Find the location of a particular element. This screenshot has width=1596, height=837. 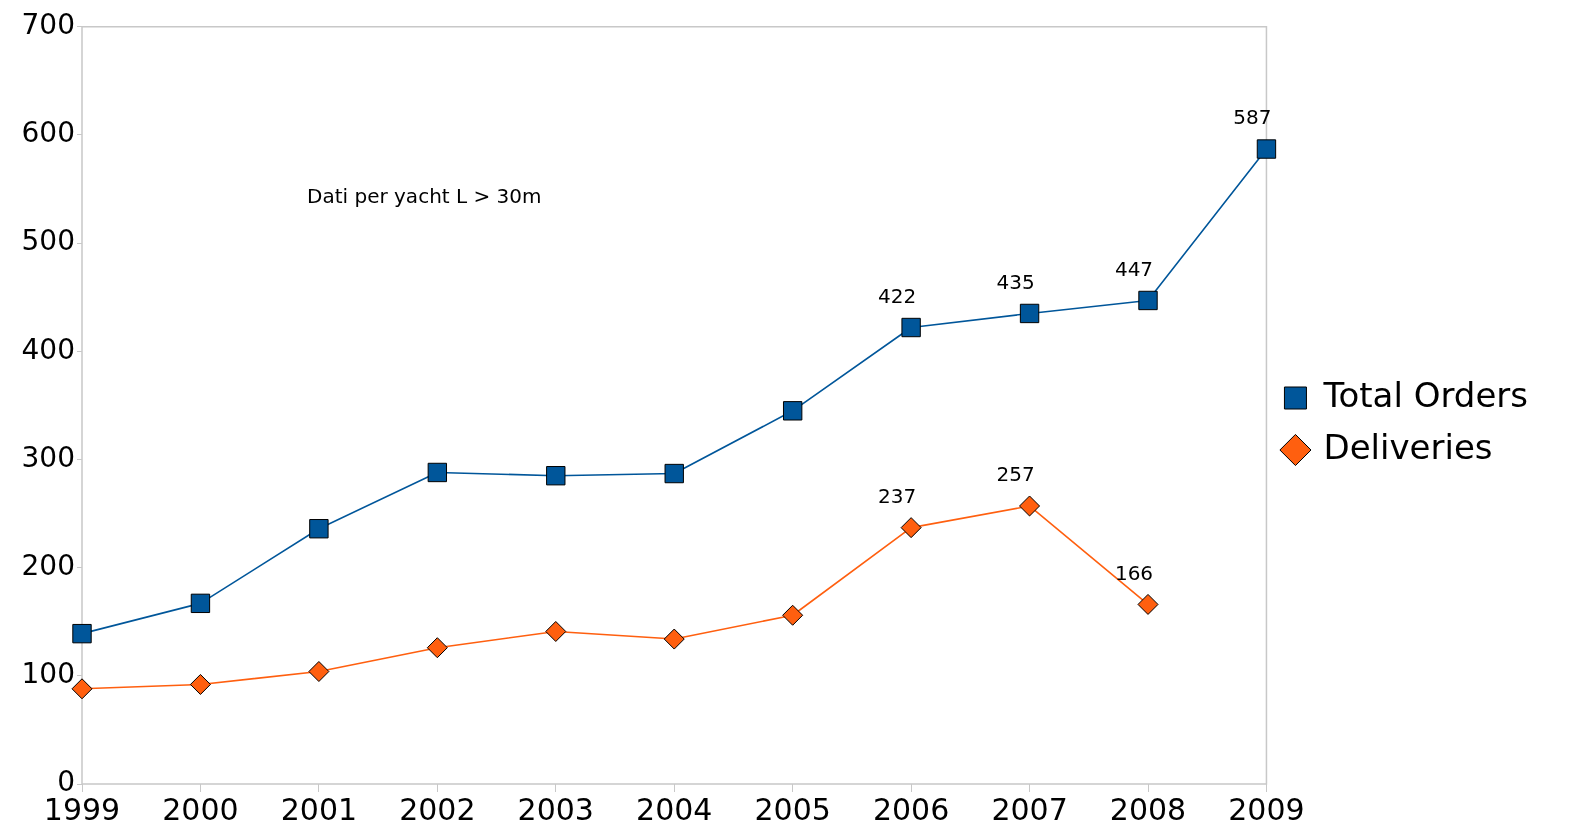

x-tick-label: 2006 is located at coordinates (911, 809).